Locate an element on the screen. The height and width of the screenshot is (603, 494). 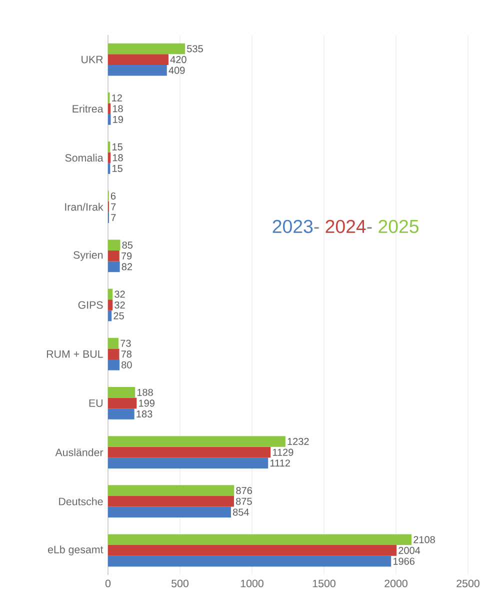
text: 2025 is located at coordinates (398, 227).